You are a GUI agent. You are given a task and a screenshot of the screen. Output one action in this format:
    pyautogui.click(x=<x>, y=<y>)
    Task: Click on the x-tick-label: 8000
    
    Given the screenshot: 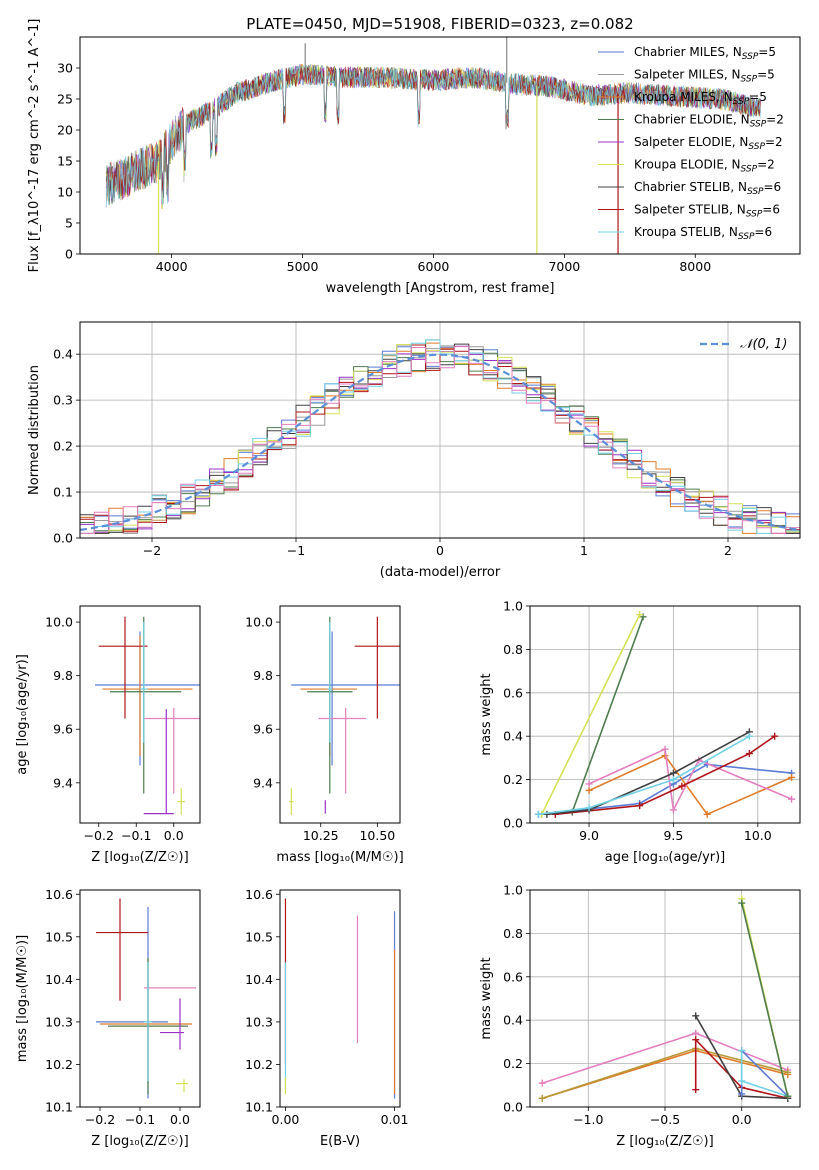 What is the action you would take?
    pyautogui.click(x=695, y=266)
    